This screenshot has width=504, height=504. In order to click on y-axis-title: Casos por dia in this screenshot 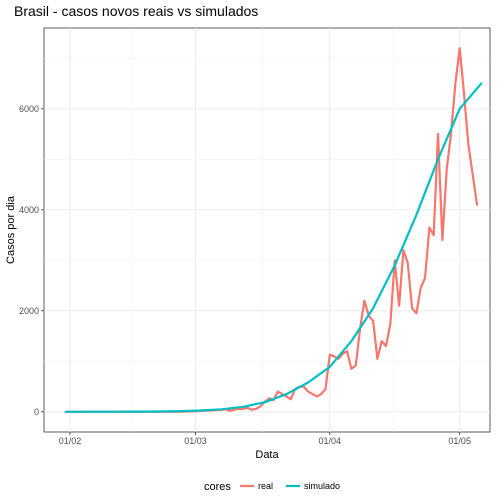, I will do `click(11, 229)`.